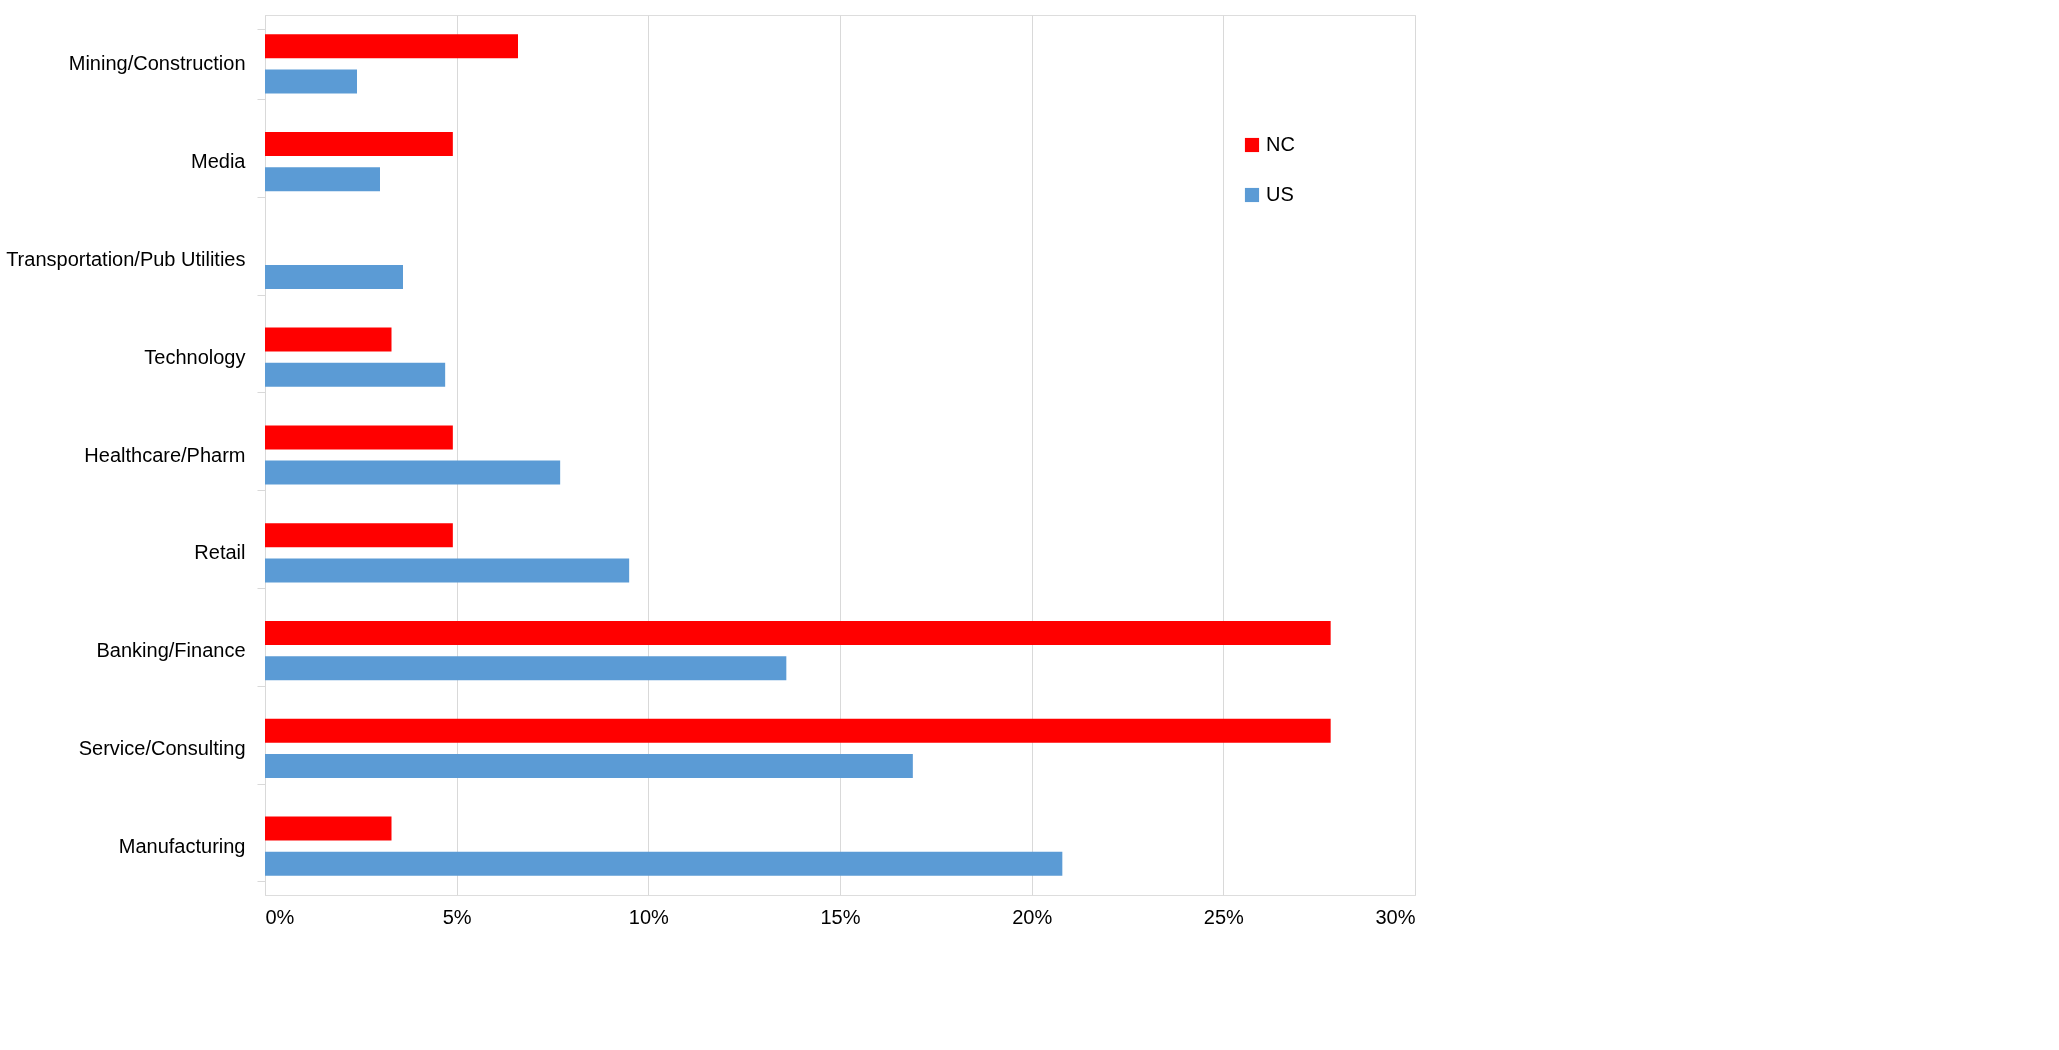 The image size is (2059, 1050). Describe the element at coordinates (1032, 916) in the screenshot. I see `x-tick-label: 20%` at that location.